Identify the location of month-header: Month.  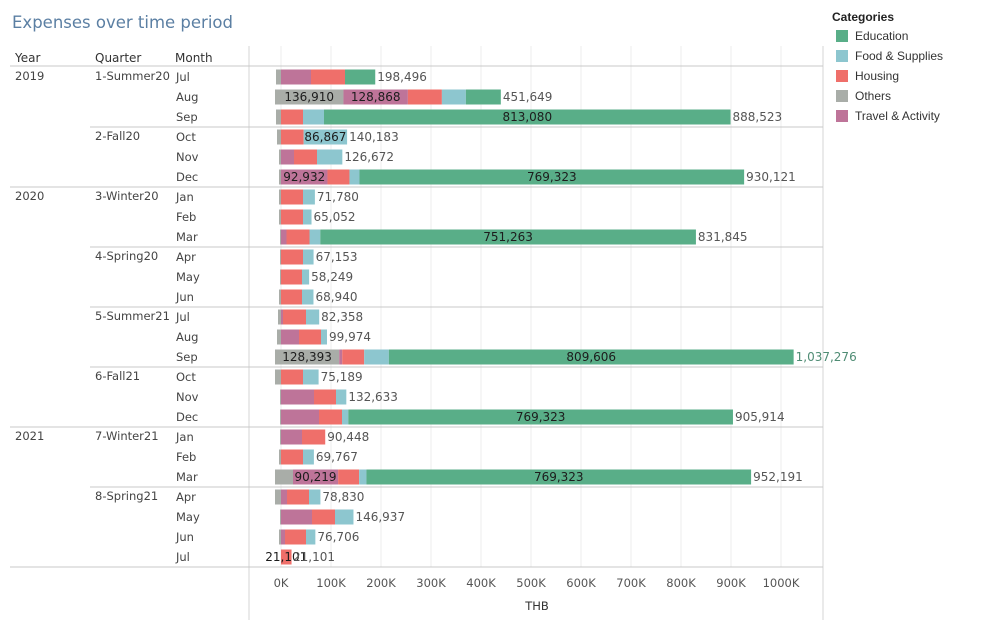
(194, 58).